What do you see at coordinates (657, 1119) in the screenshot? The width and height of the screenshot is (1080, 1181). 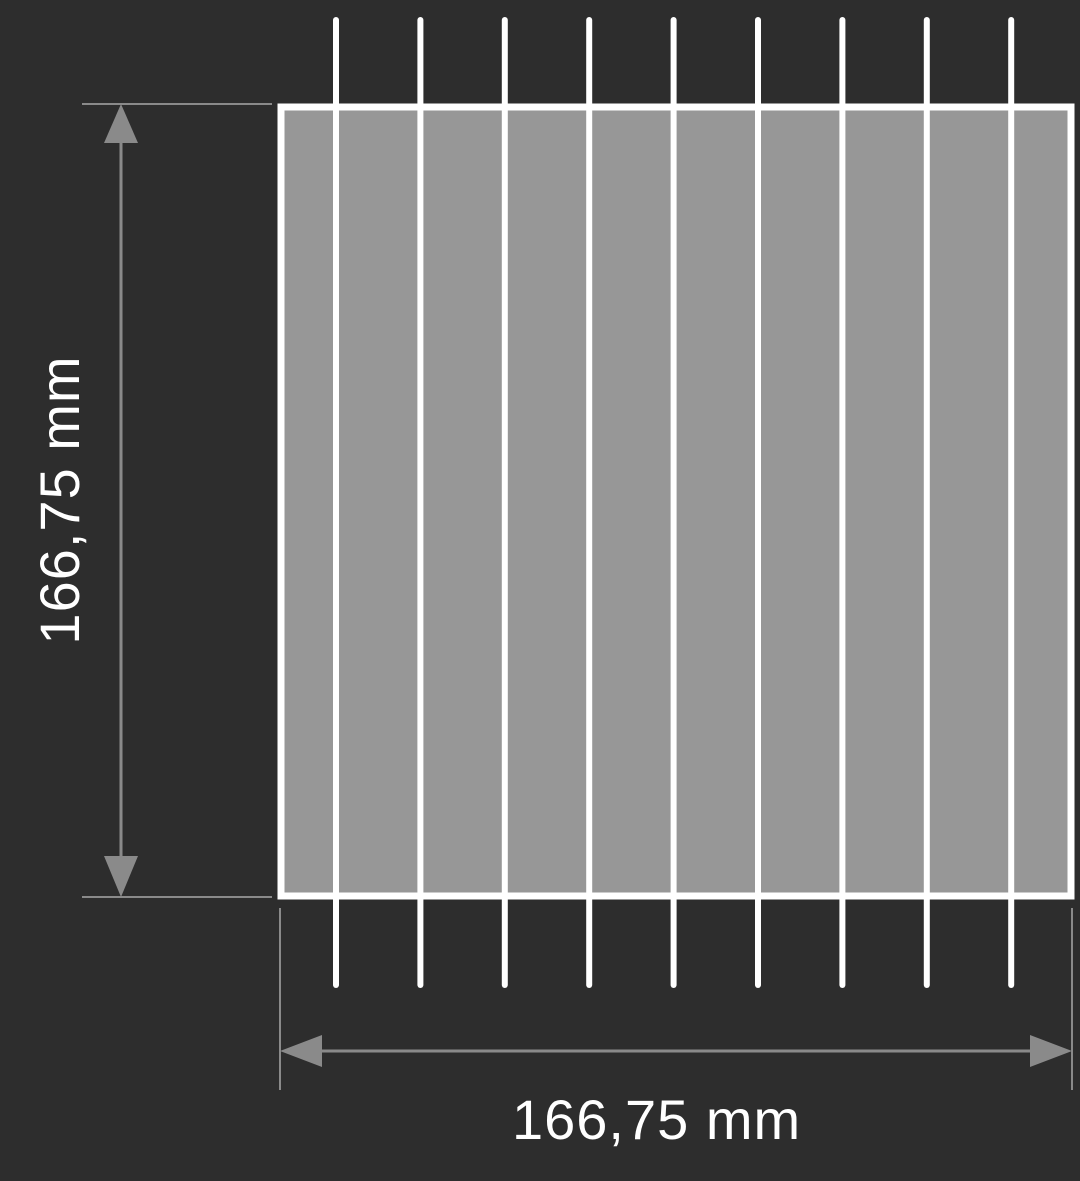 I see `width-label: 166,75 mm` at bounding box center [657, 1119].